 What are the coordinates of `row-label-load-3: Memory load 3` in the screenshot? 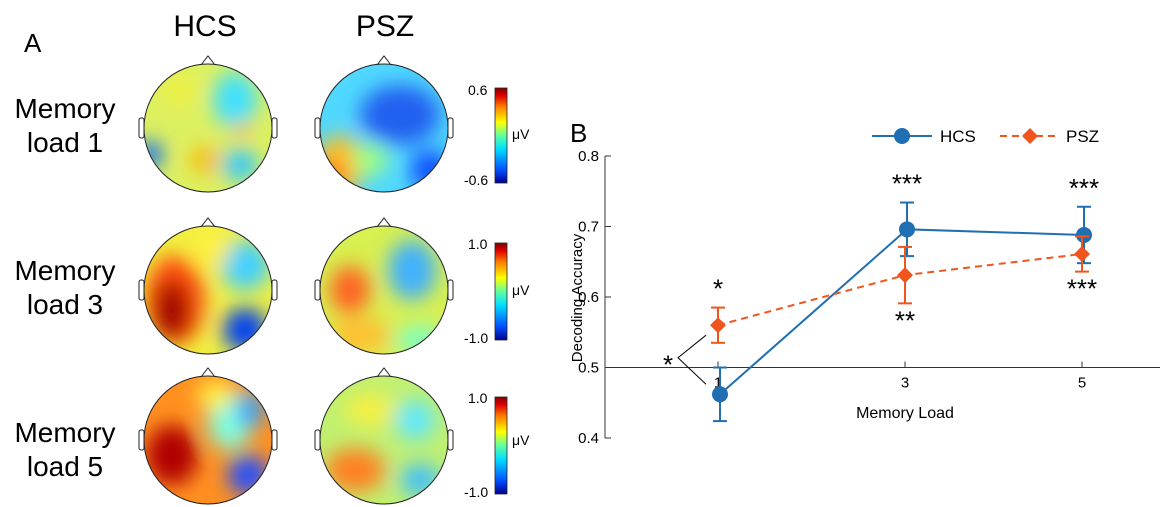 It's located at (65, 288).